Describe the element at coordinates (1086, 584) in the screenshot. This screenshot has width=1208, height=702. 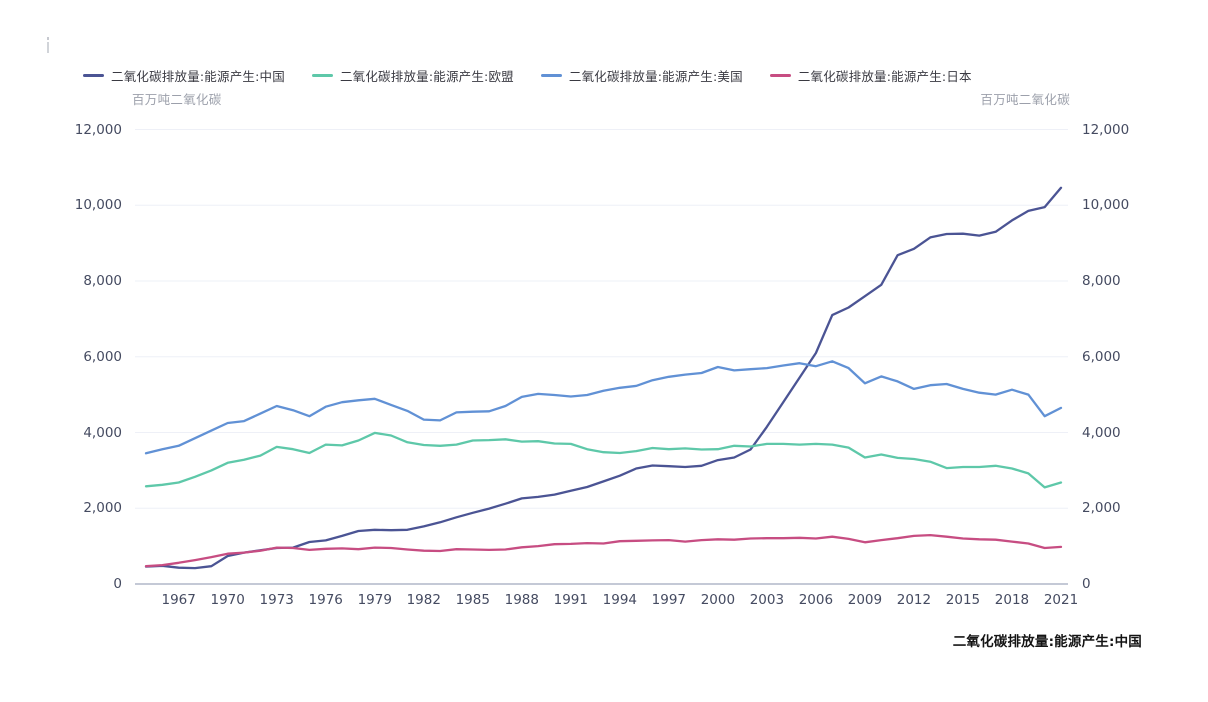
I see `y-tick-label-right: 0` at that location.